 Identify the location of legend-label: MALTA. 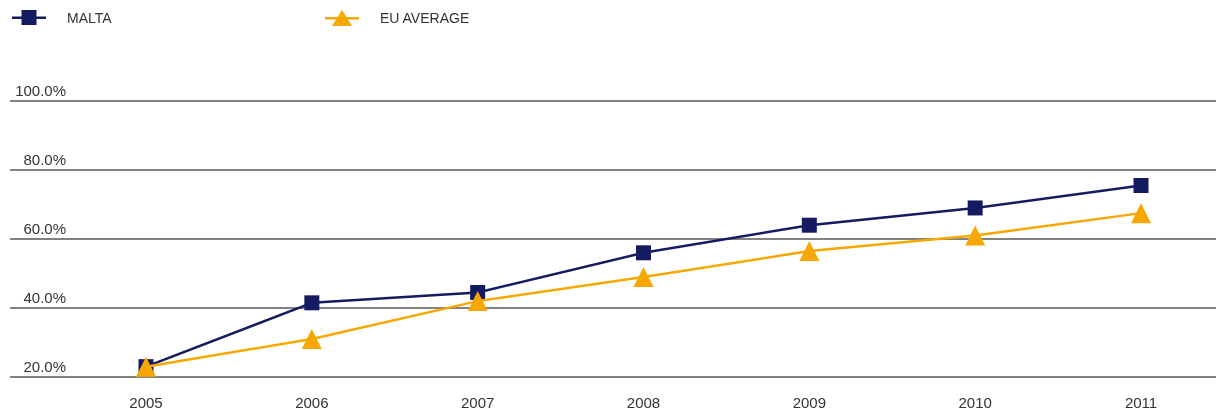
(90, 17).